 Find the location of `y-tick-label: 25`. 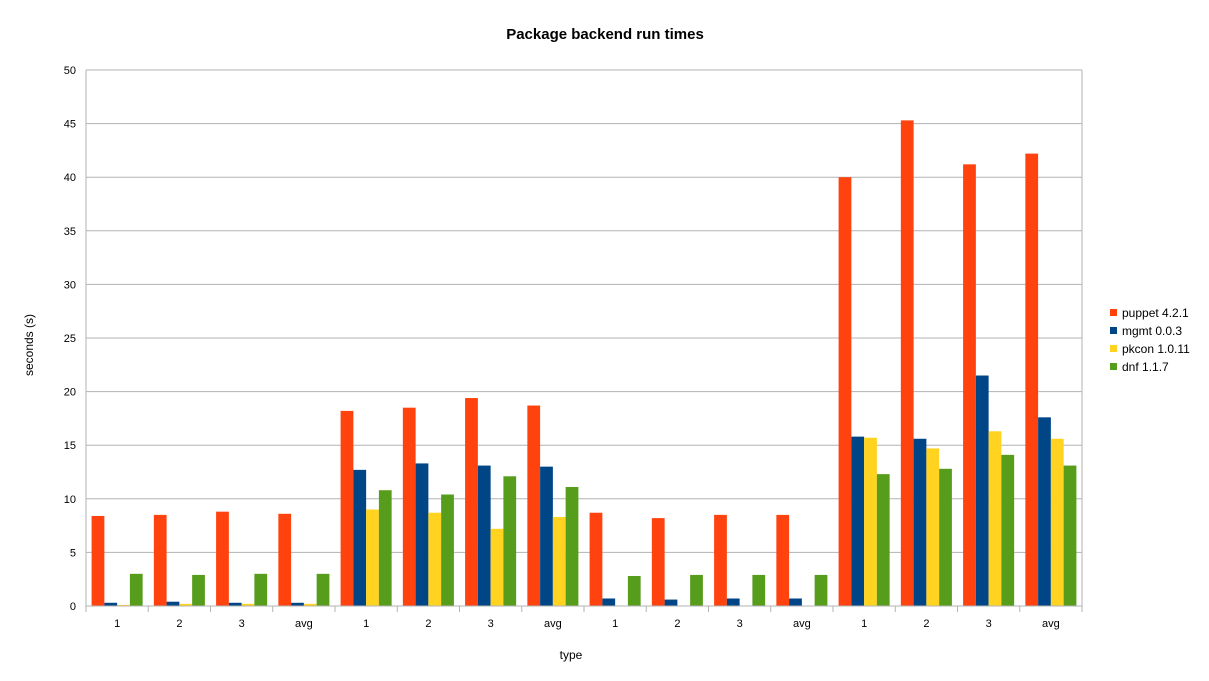

y-tick-label: 25 is located at coordinates (70, 339).